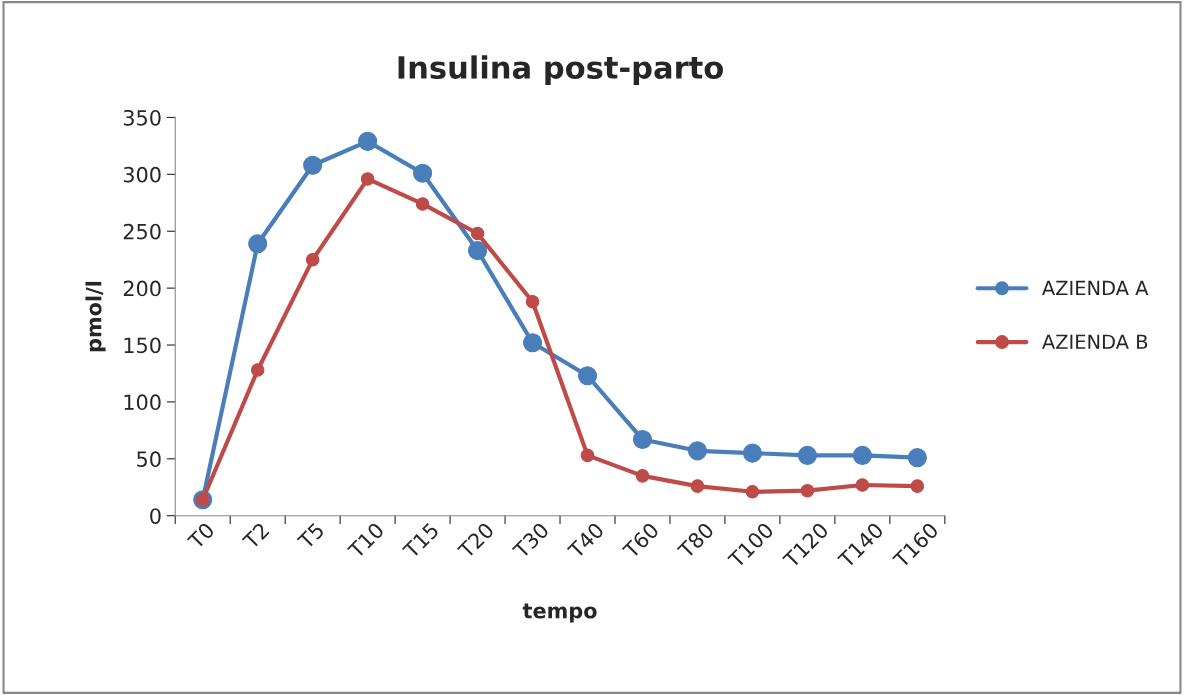 Image resolution: width=1184 pixels, height=695 pixels. Describe the element at coordinates (142, 117) in the screenshot. I see `y-tick-label: 350` at that location.